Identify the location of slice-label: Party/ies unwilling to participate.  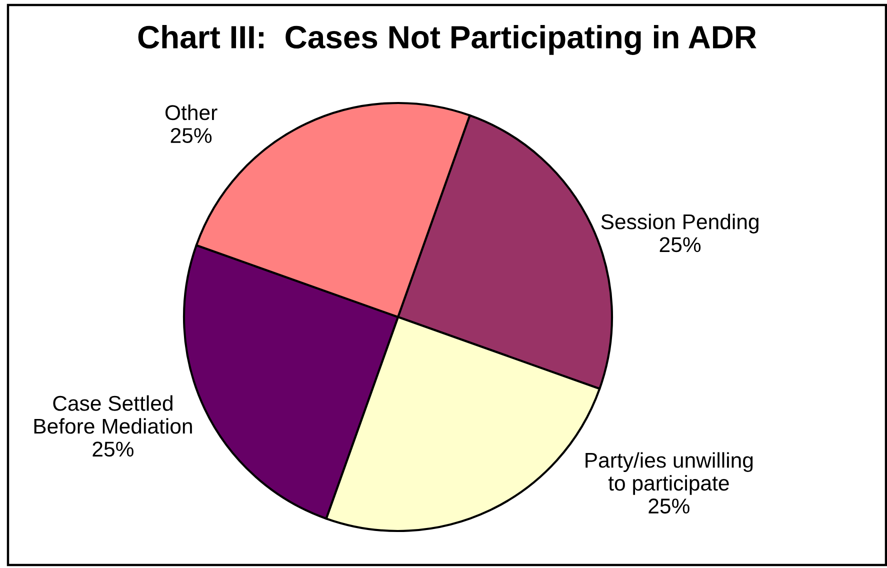
(669, 473).